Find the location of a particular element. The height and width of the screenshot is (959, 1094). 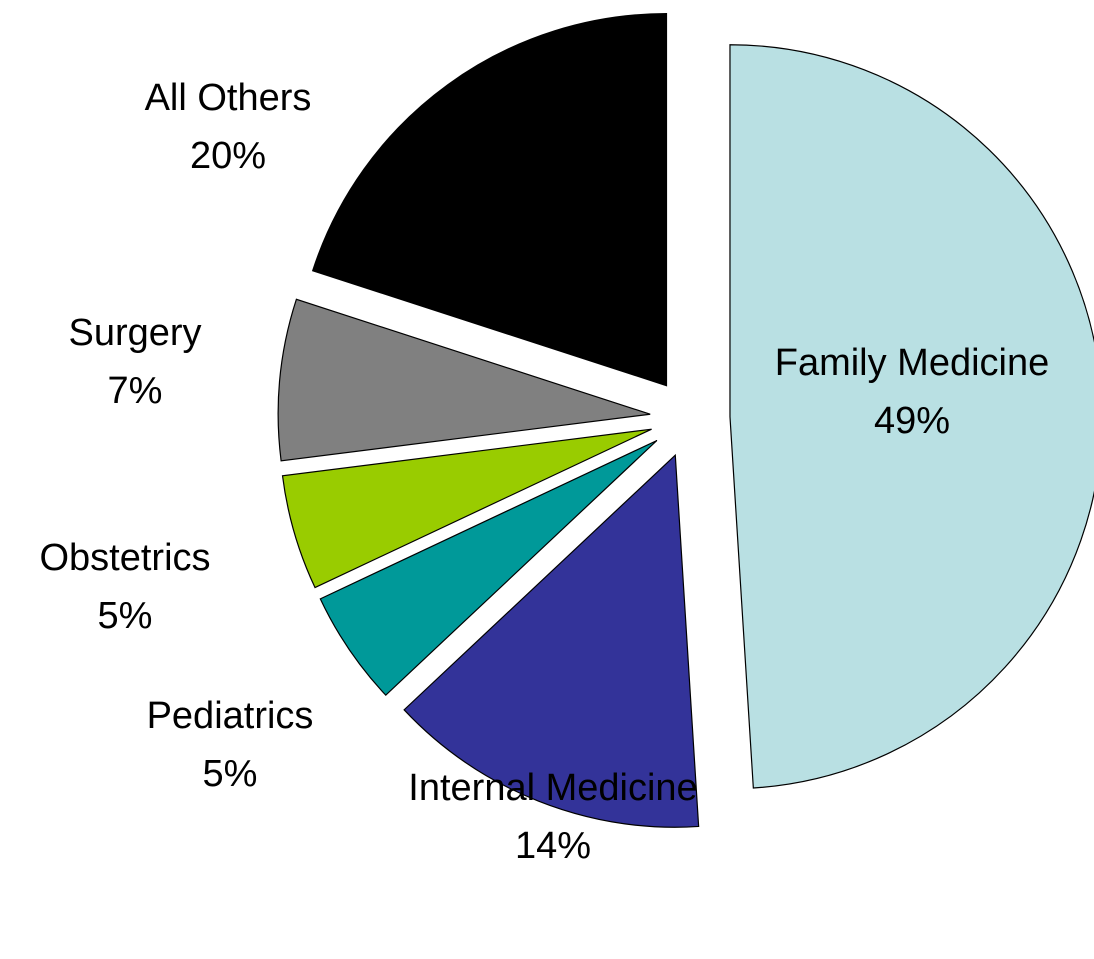

slice-label: Internal Medicine is located at coordinates (552, 788).